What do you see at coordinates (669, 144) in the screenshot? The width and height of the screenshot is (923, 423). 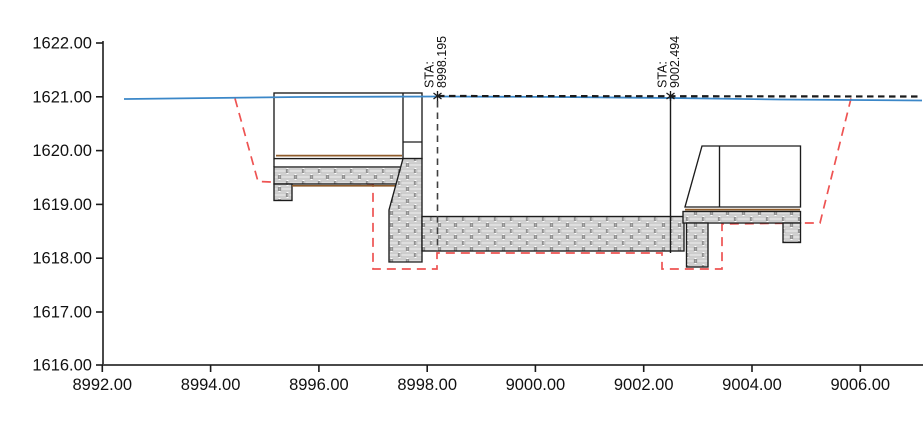 I see `station-marker-2: STA: 9002.494` at bounding box center [669, 144].